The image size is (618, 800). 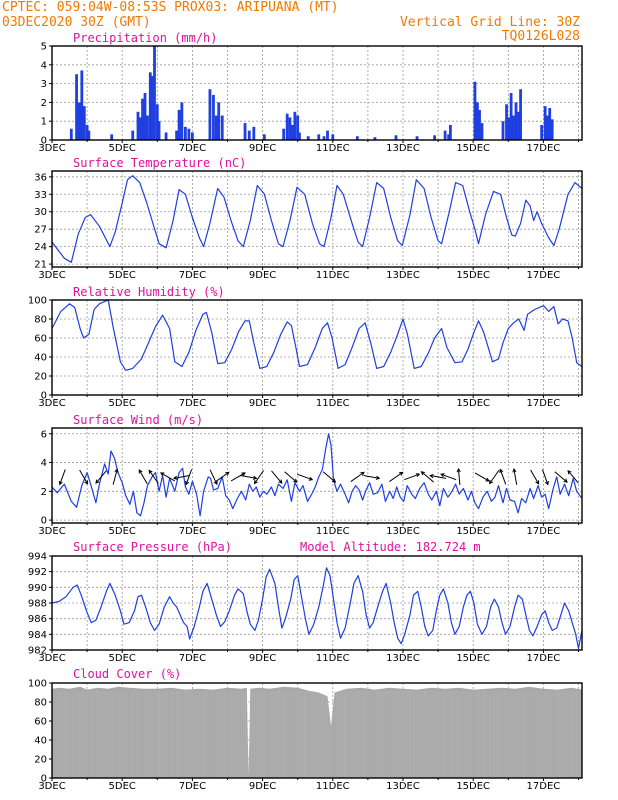 I want to click on pressure-xtick-label: 13DEC, so click(x=403, y=658).